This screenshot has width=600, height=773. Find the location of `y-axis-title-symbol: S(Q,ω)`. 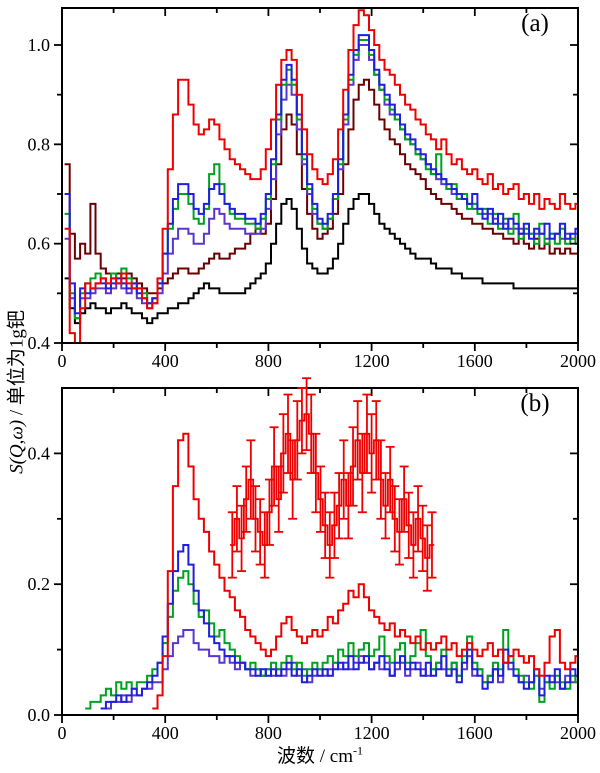

y-axis-title-symbol: S(Q,ω) is located at coordinates (17, 446).